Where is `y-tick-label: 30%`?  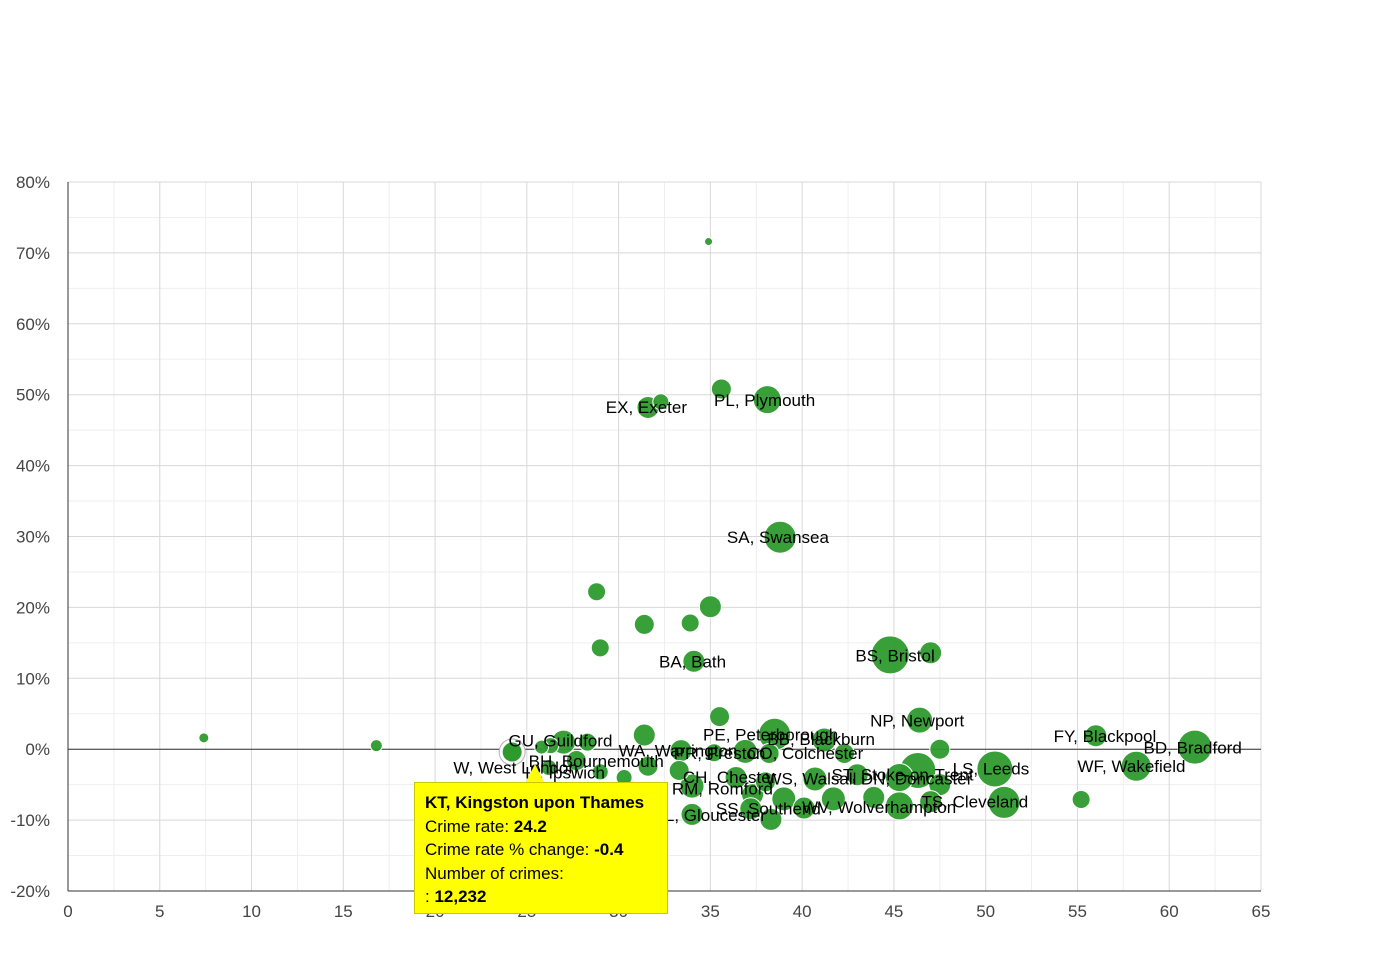 y-tick-label: 30% is located at coordinates (33, 537).